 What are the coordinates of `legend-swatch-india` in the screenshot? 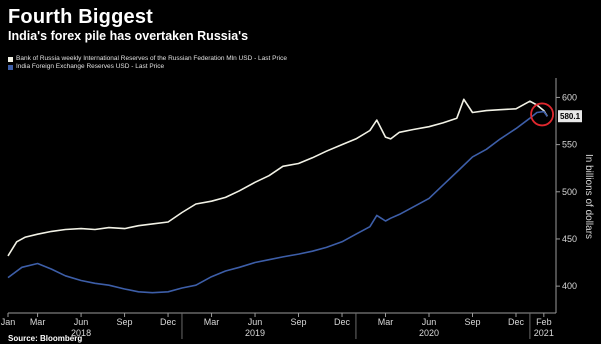 It's located at (10, 67).